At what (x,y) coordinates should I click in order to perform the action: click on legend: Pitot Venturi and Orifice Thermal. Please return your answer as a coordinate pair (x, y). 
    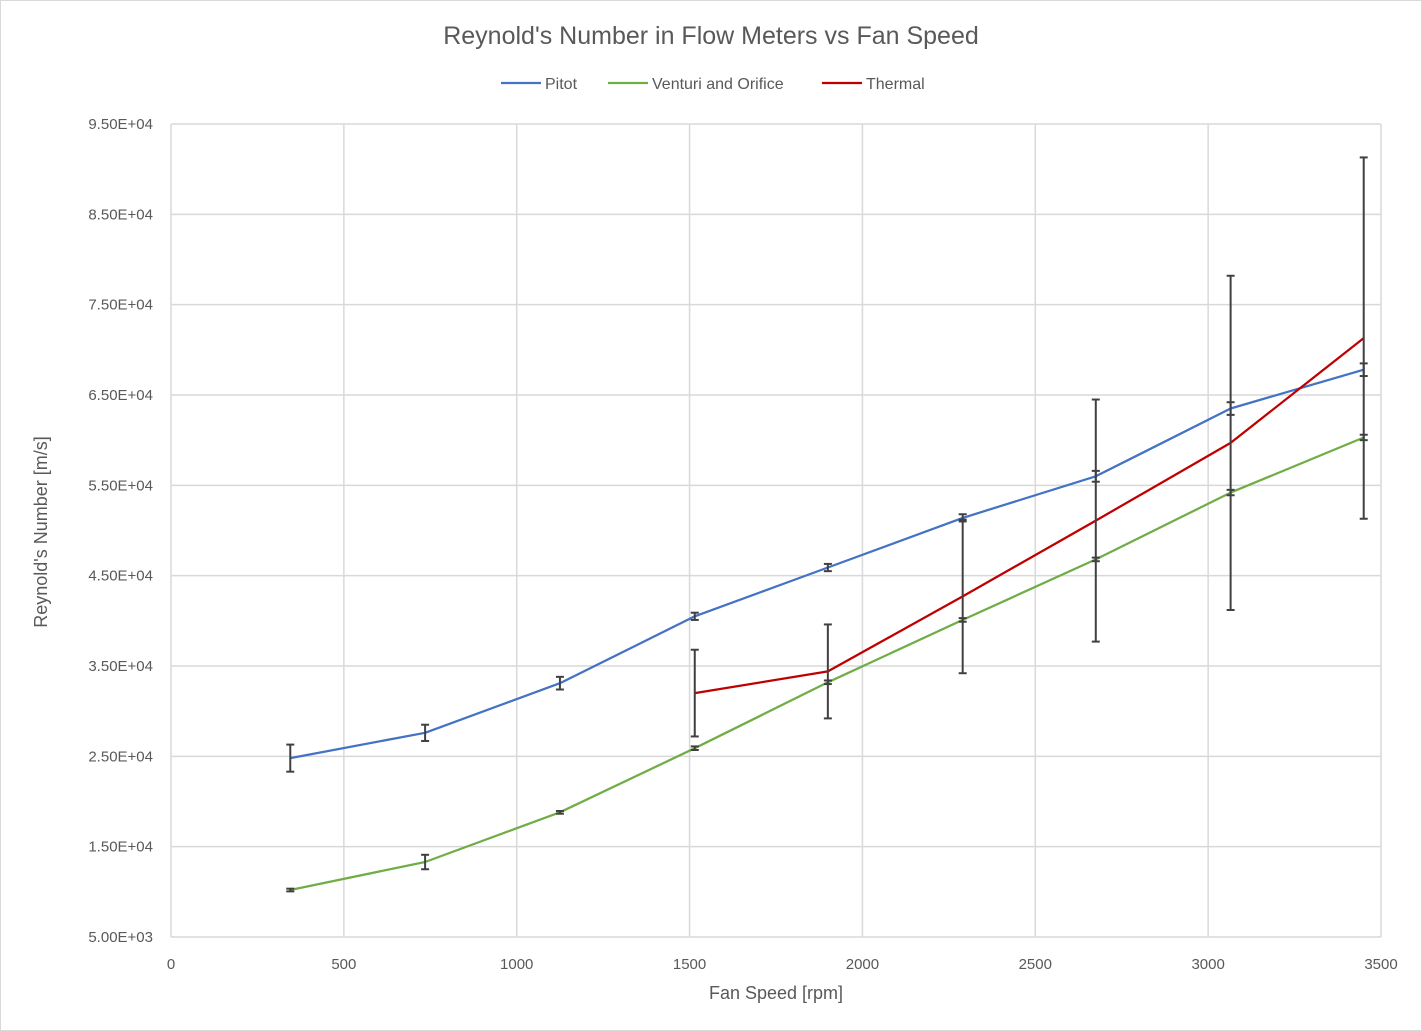
    Looking at the image, I should click on (713, 84).